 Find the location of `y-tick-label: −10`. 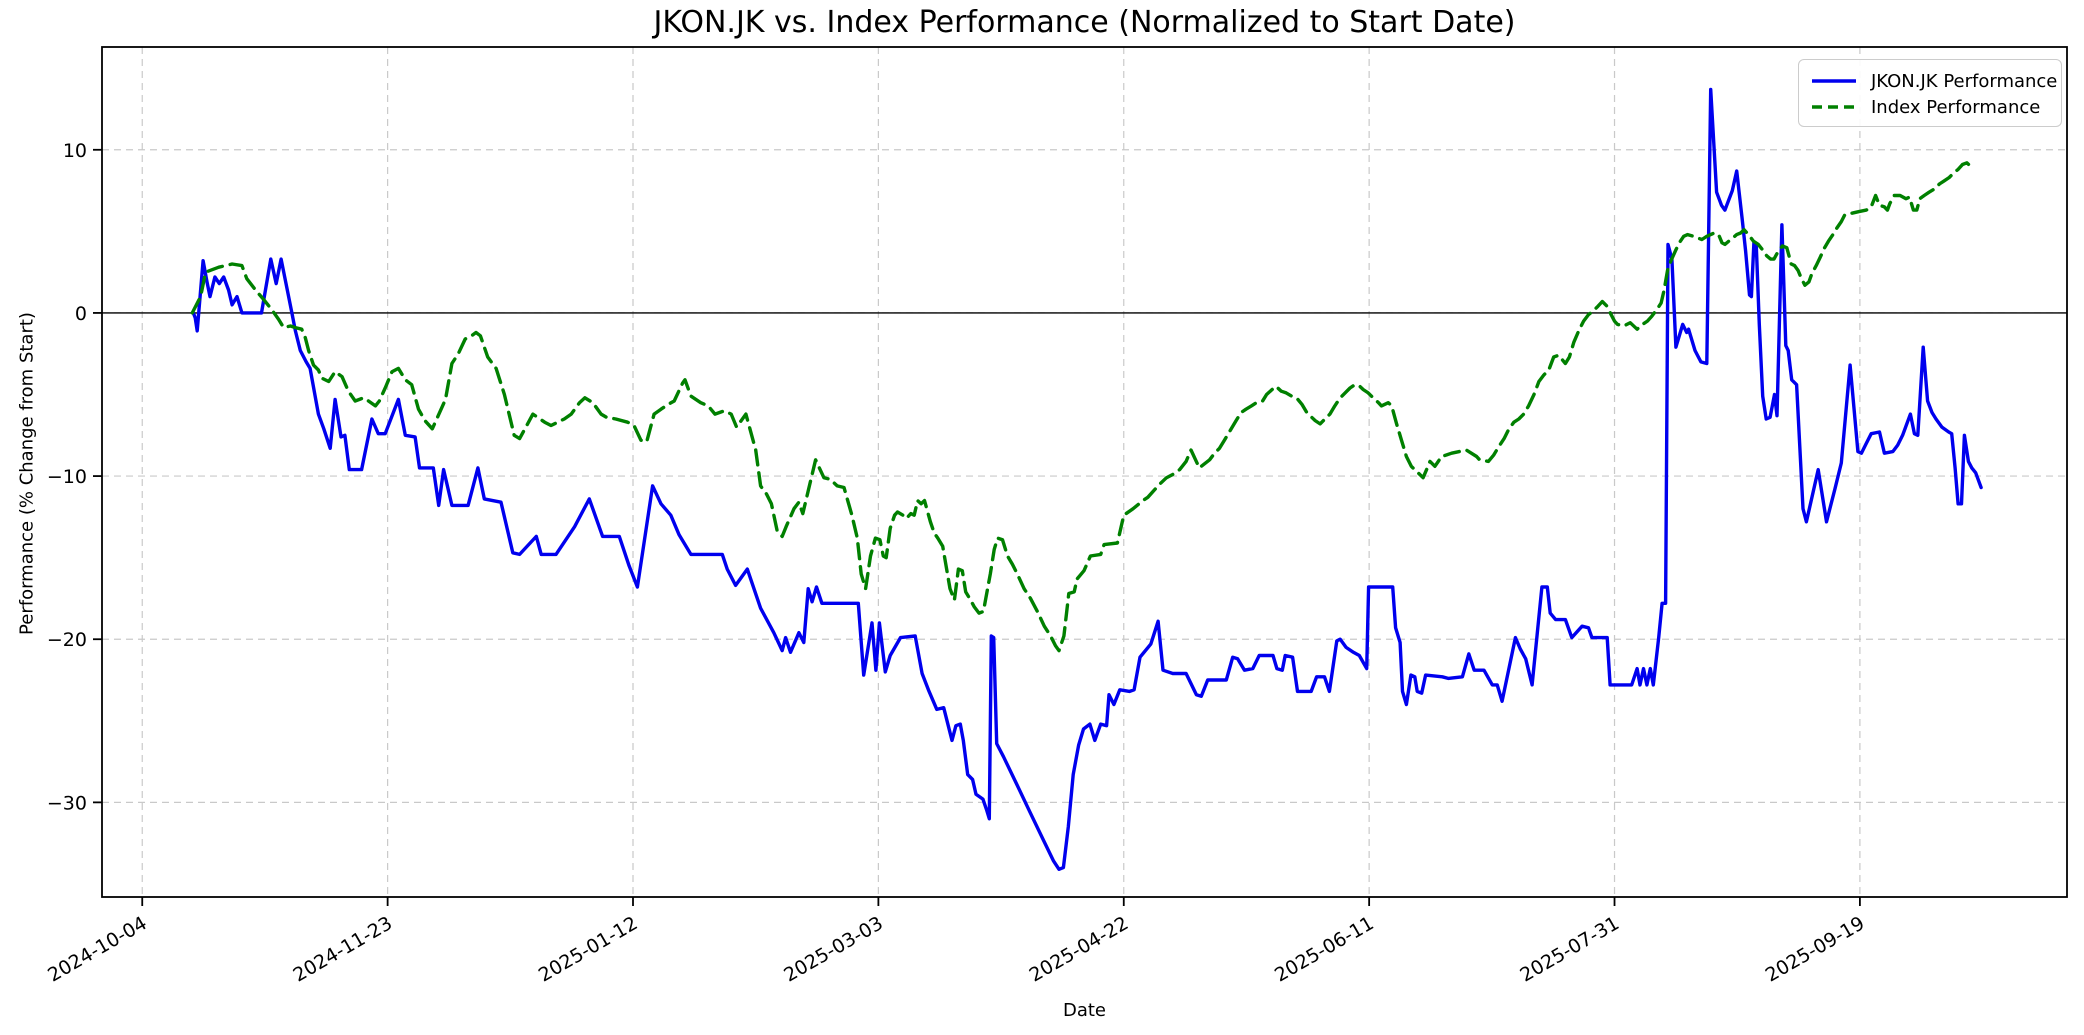

y-tick-label: −10 is located at coordinates (67, 477).